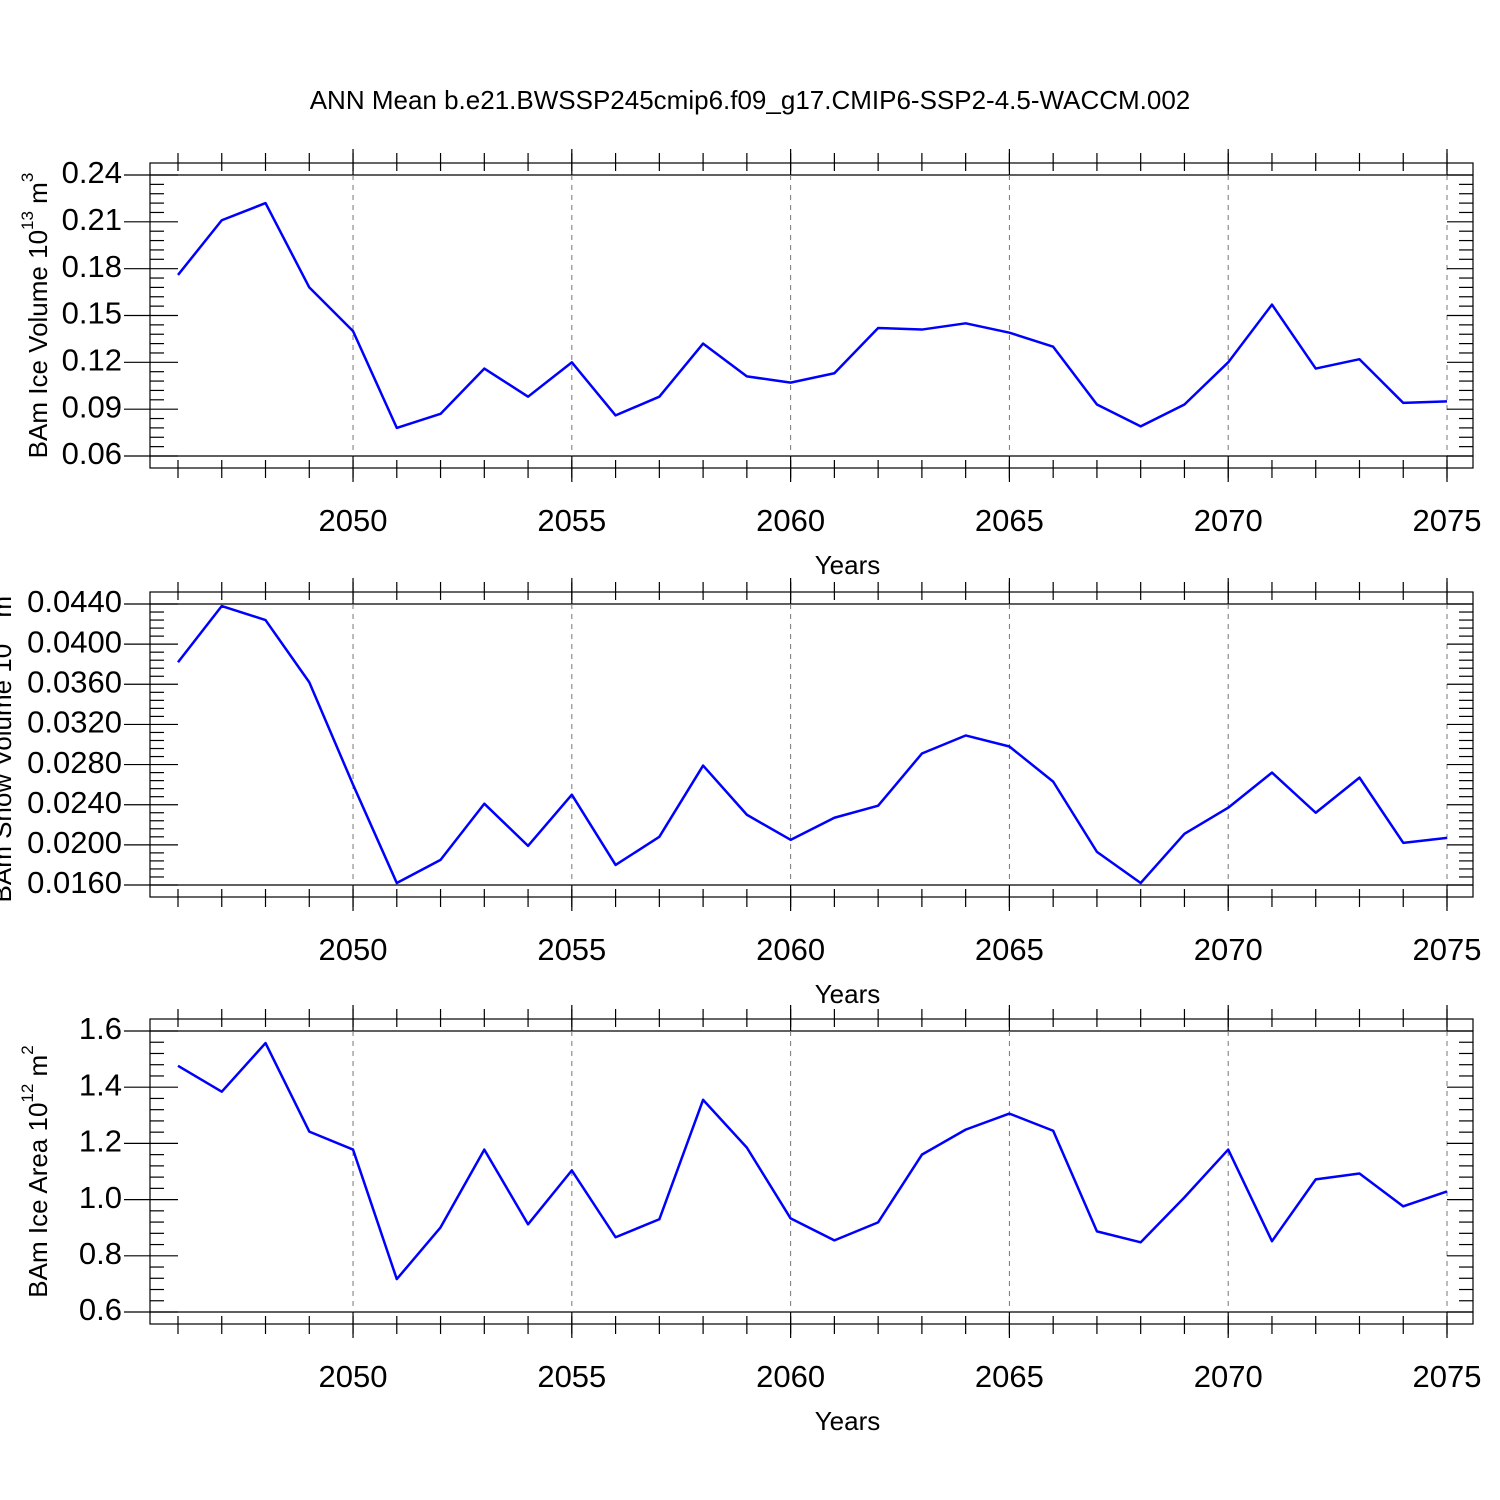  I want to click on y-tick-label: 0.06, so click(92, 453).